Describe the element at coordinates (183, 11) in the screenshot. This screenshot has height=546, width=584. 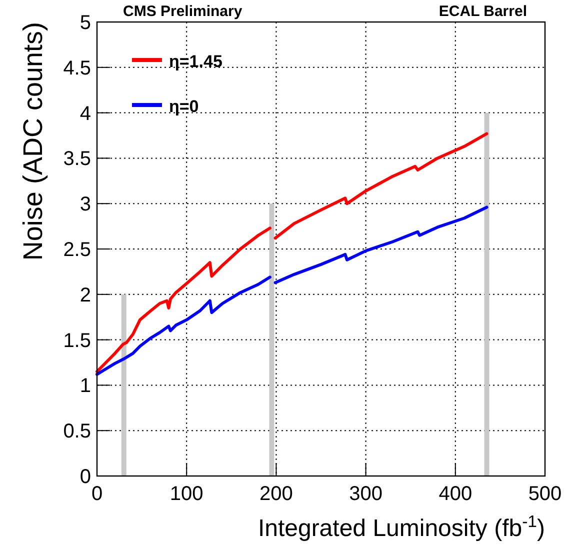
I see `text: CMS Preliminary` at that location.